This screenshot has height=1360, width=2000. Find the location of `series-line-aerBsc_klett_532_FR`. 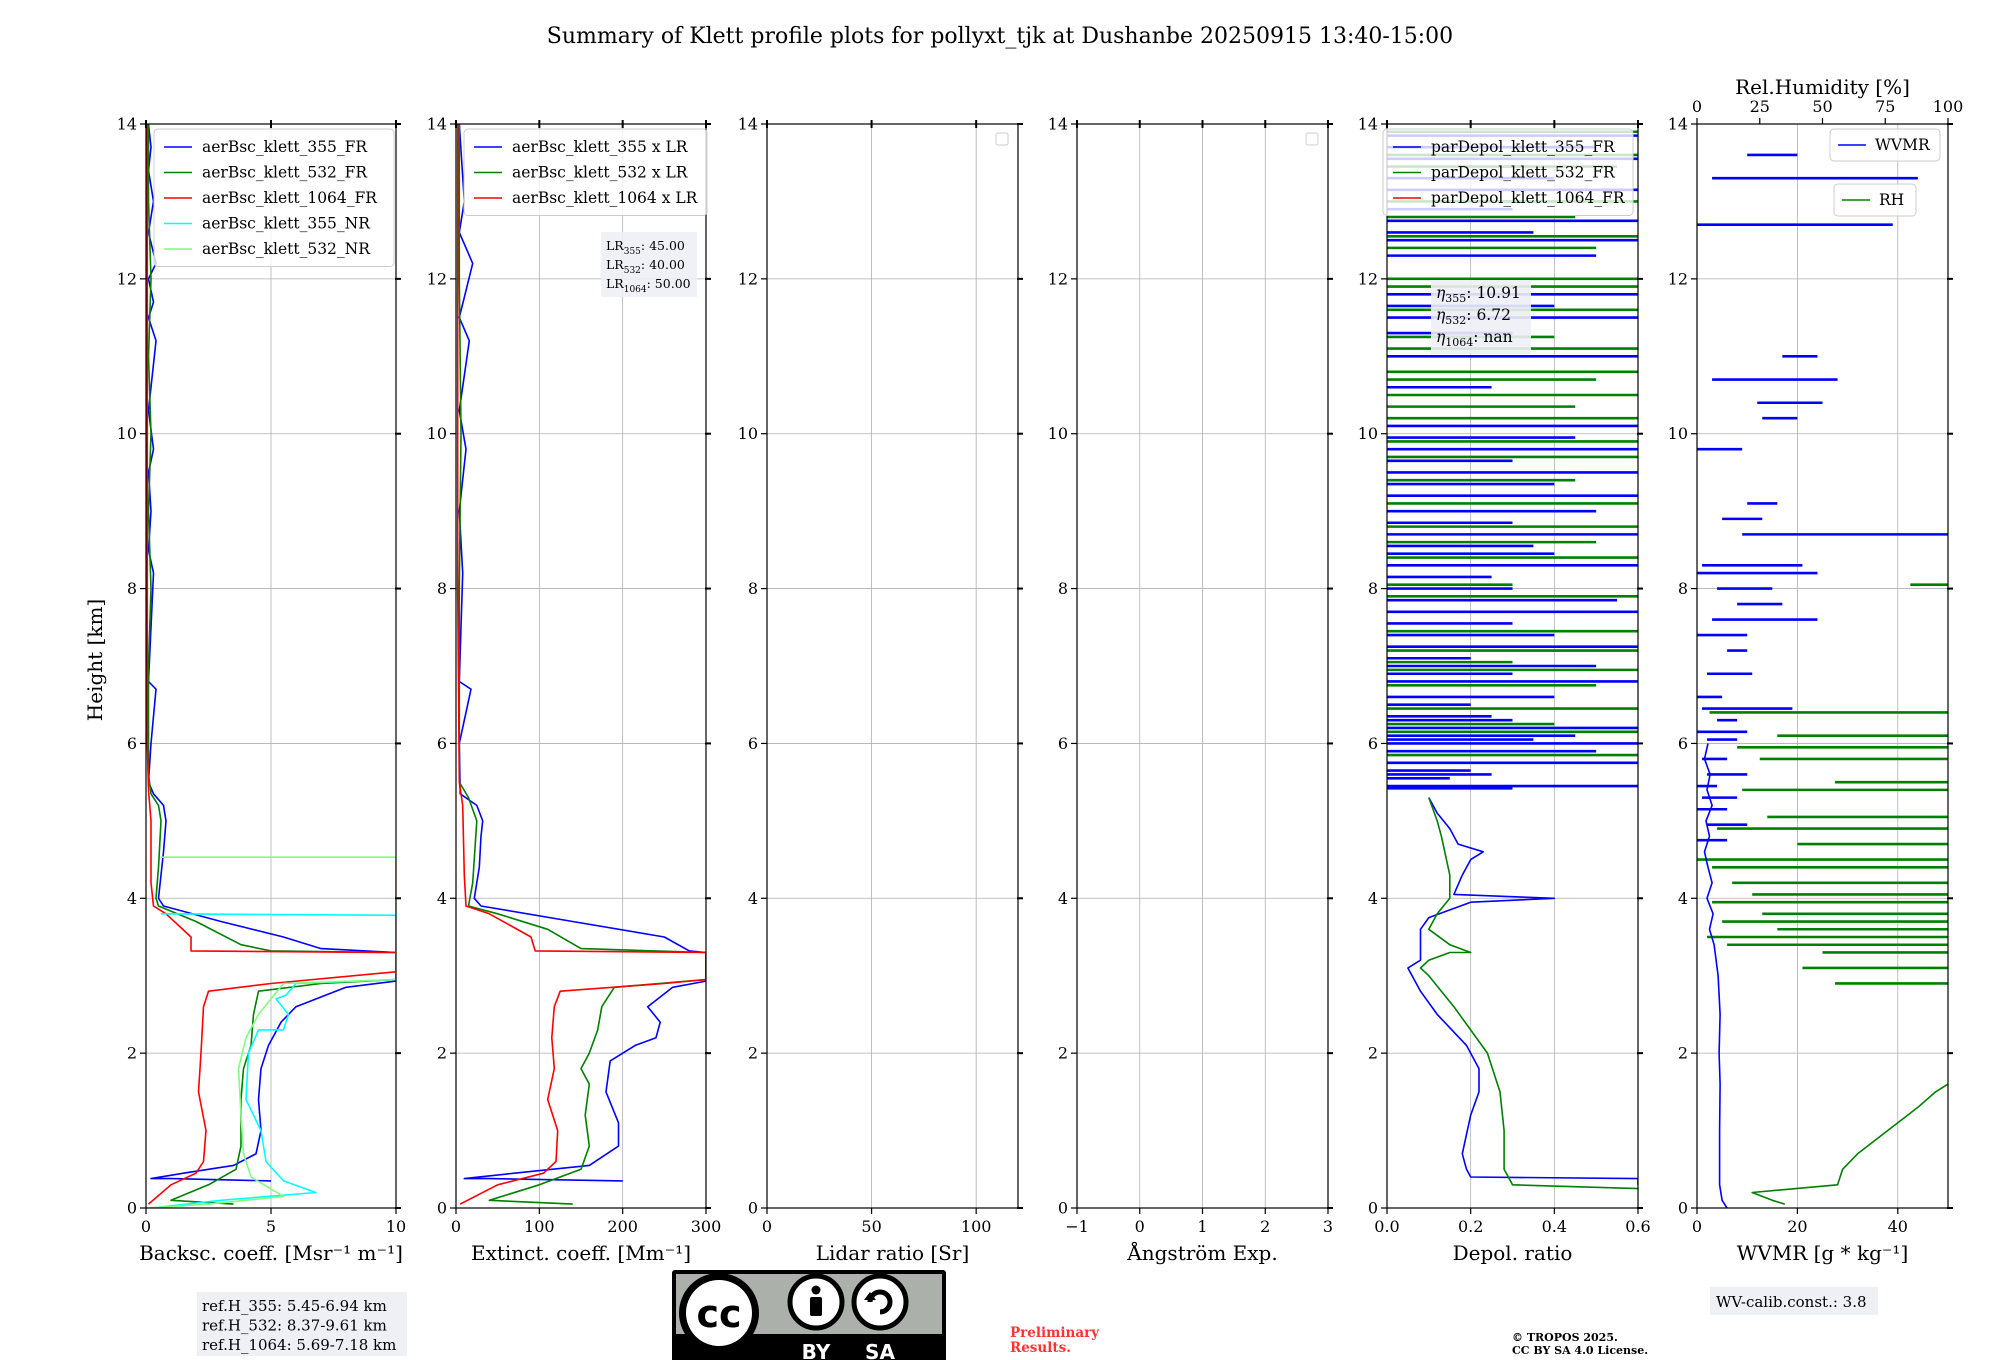

series-line-aerBsc_klett_532_FR is located at coordinates (271, 664).